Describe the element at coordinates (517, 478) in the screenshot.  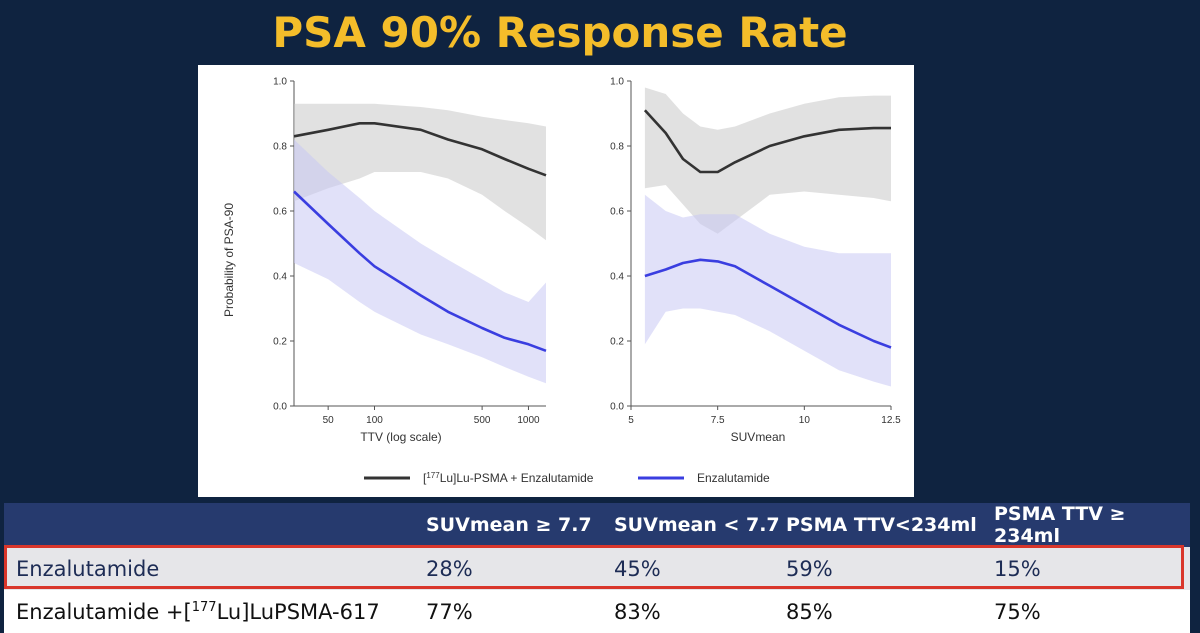
I see `legend-combo-rest: Lu]Lu-PSMA + Enzalutamide` at that location.